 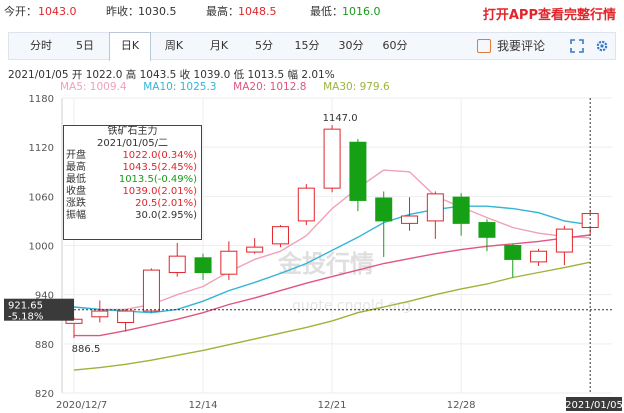 I want to click on y-tick-label: 1120, so click(x=41, y=148).